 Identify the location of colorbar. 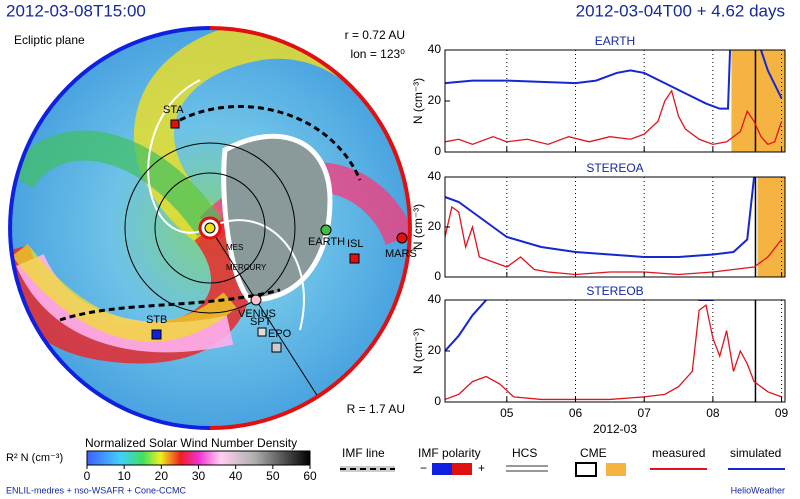
(198, 458).